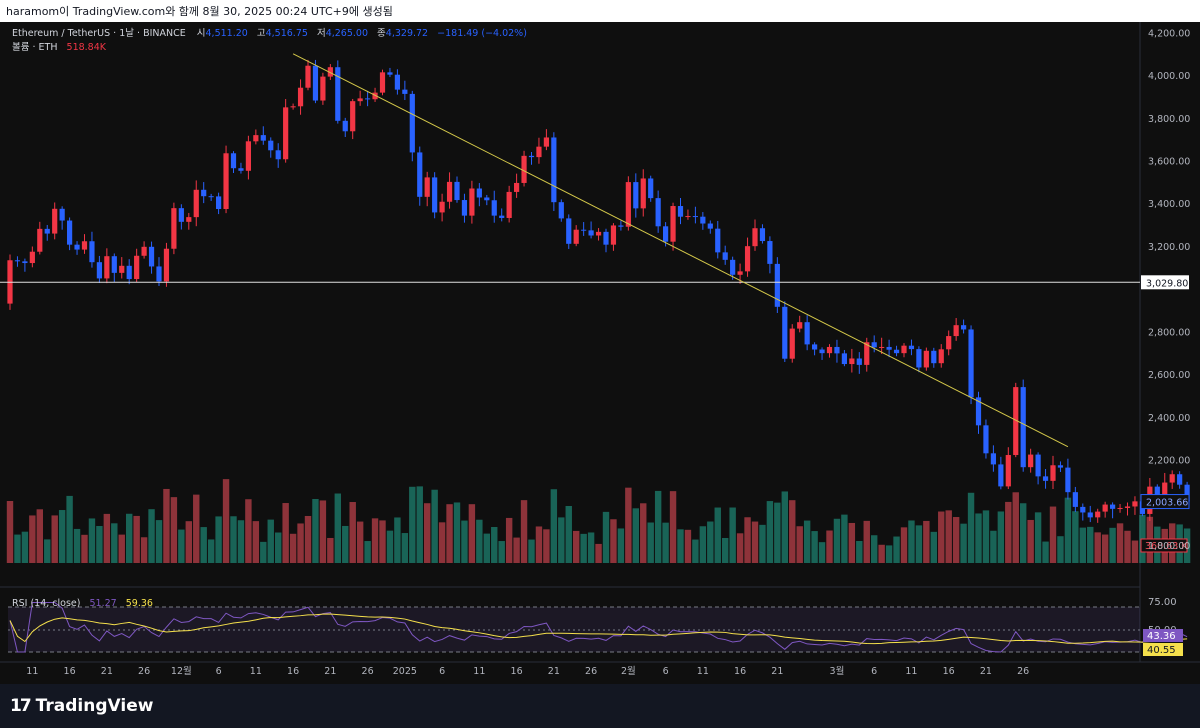 The image size is (1200, 728). What do you see at coordinates (1169, 418) in the screenshot?
I see `price-tick-label: 2,400.00` at bounding box center [1169, 418].